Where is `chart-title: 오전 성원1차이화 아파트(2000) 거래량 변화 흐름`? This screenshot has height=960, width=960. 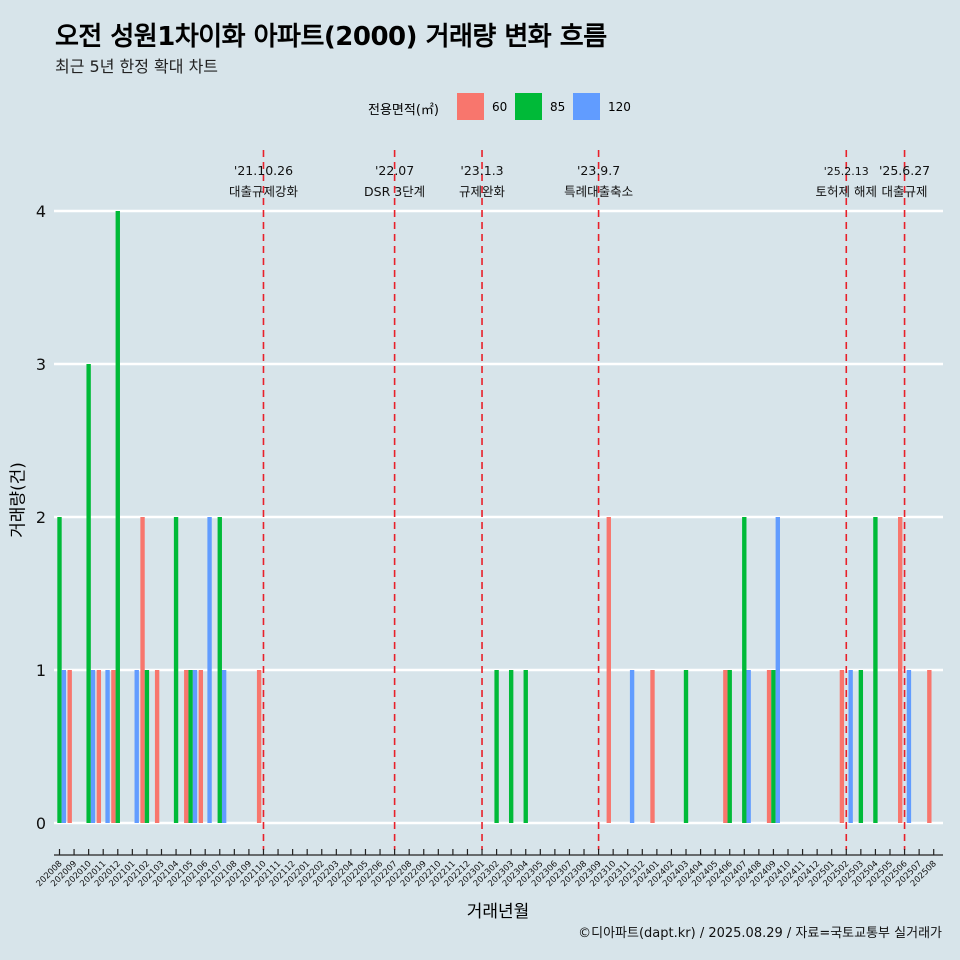
chart-title: 오전 성원1차이화 아파트(2000) 거래량 변화 흐름 is located at coordinates (331, 37).